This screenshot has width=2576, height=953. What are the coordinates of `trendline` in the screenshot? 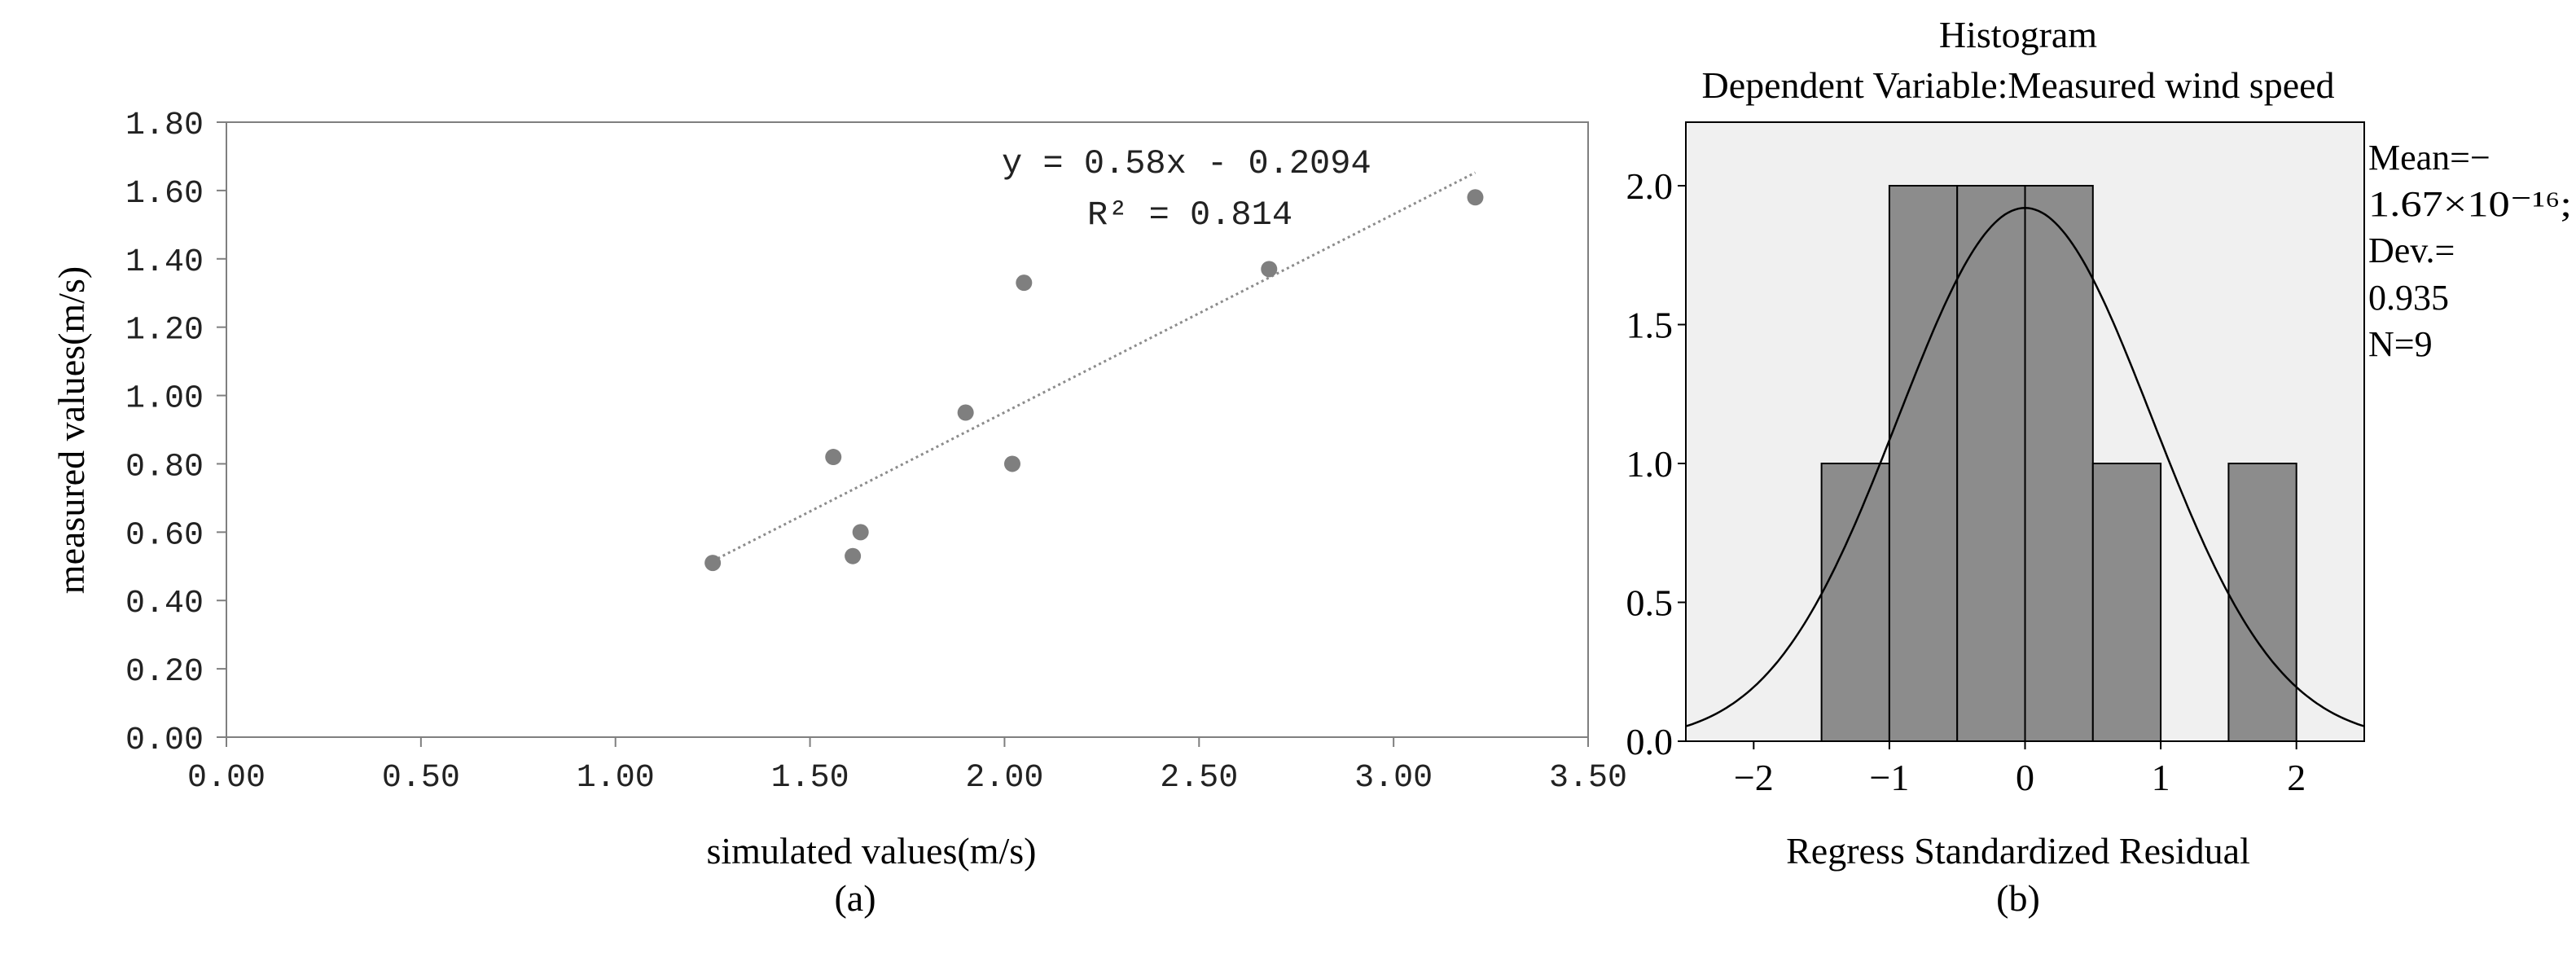 It's located at (1094, 367).